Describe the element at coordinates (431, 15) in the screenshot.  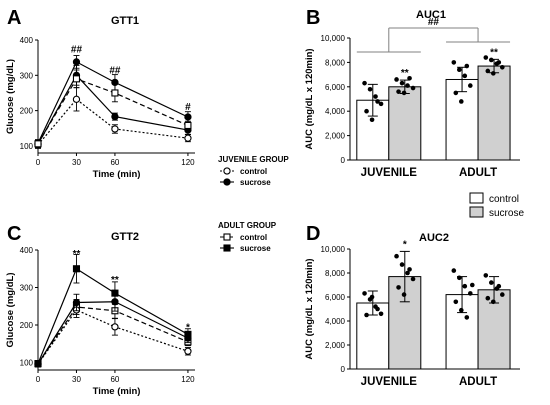
I see `chart-title: AUC1` at that location.